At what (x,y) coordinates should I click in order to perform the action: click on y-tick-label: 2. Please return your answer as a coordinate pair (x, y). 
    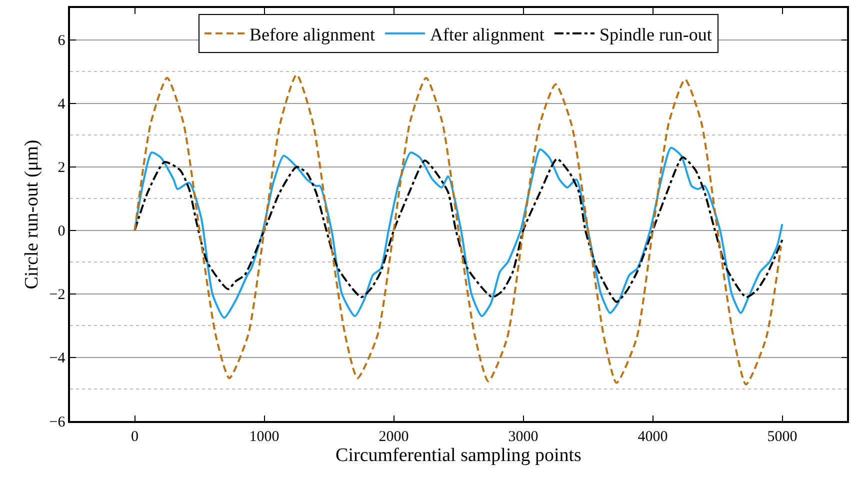
    Looking at the image, I should click on (62, 168).